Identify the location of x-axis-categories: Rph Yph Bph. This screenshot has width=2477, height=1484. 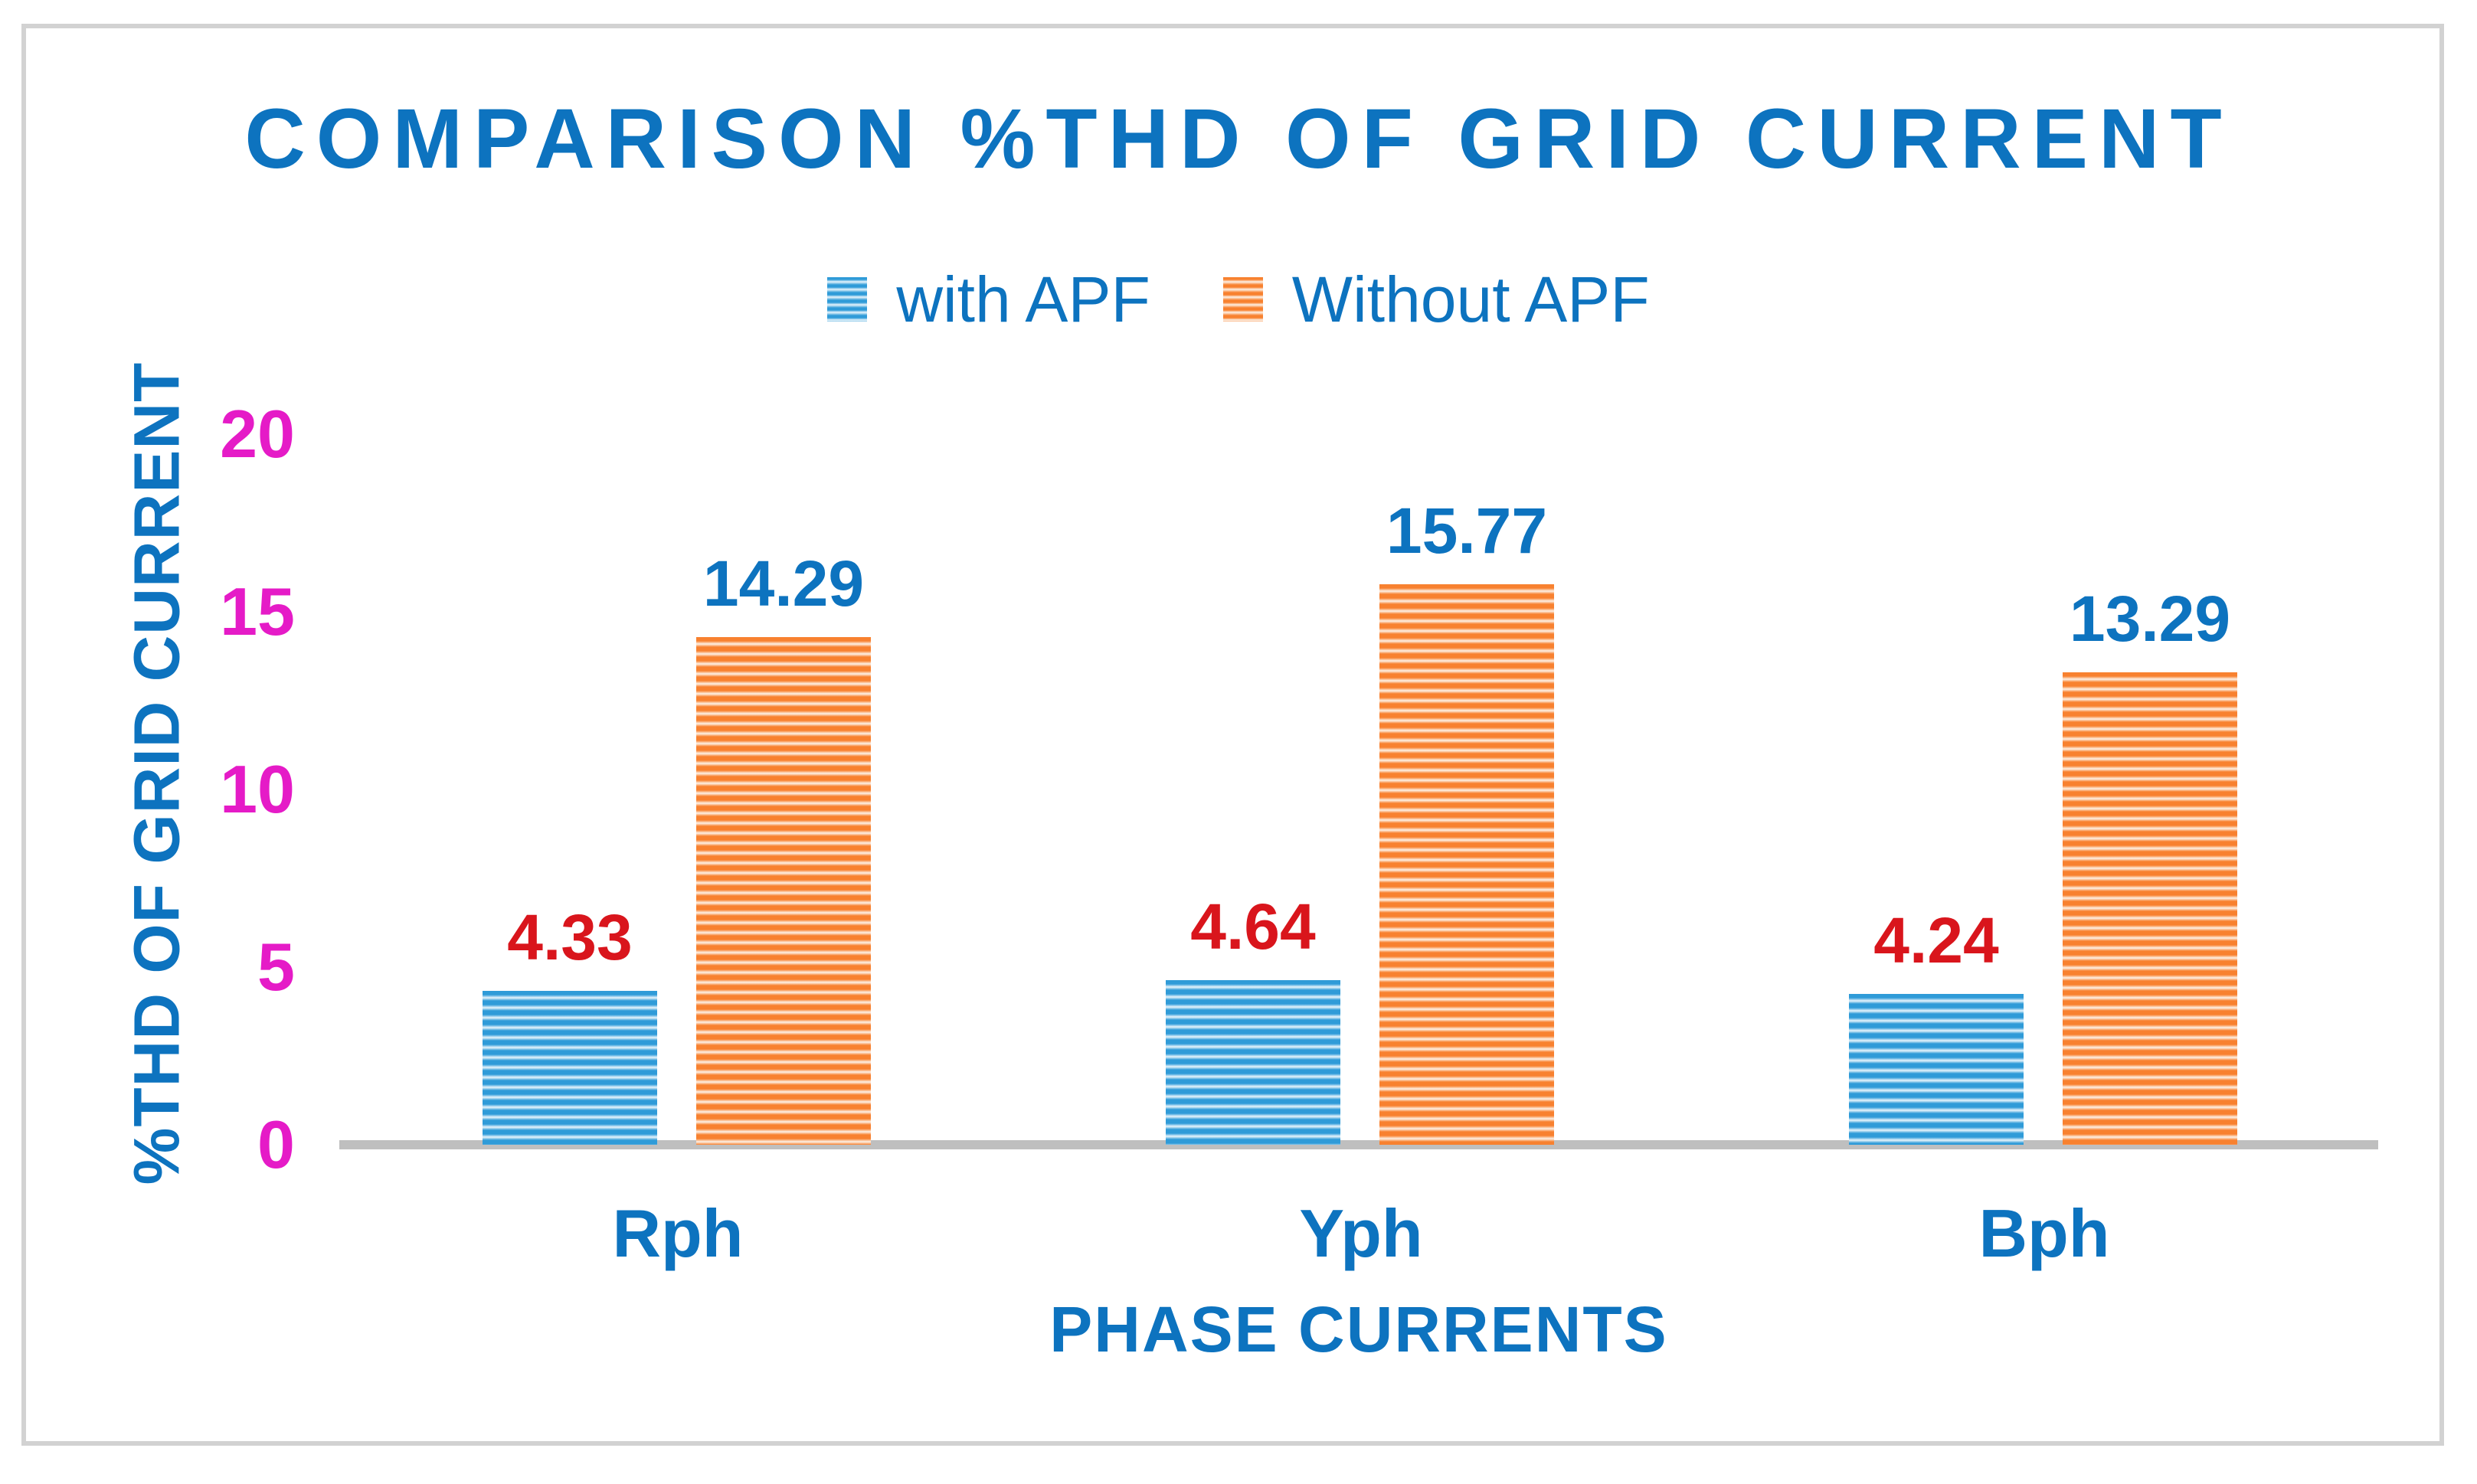
(1358, 1239).